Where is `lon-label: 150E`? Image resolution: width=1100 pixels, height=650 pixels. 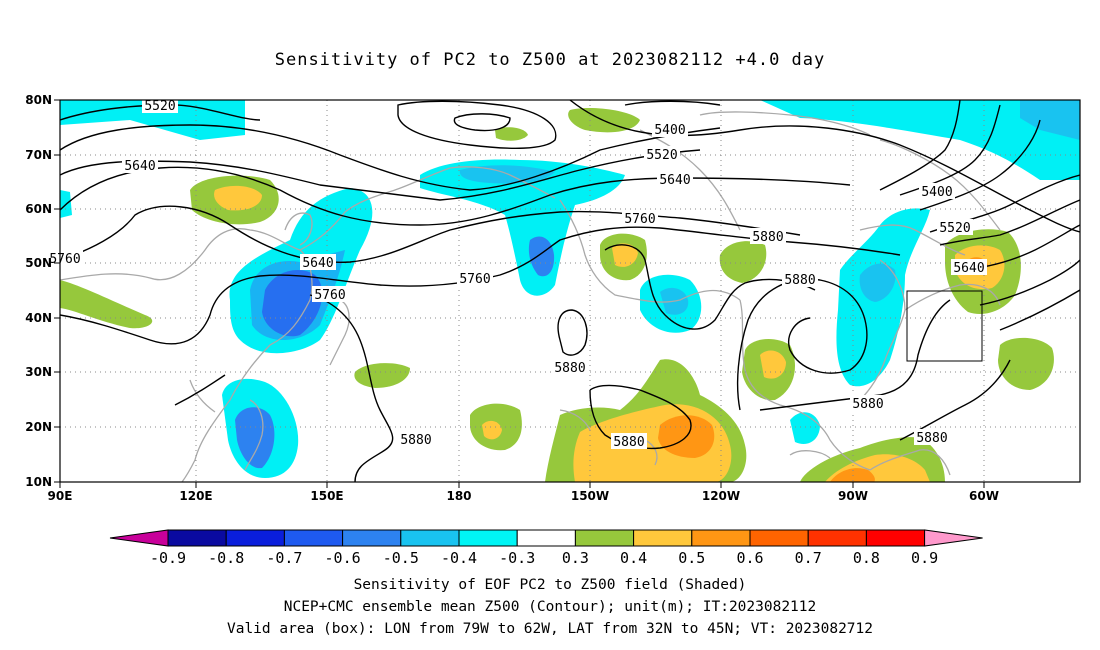 lon-label: 150E is located at coordinates (326, 496).